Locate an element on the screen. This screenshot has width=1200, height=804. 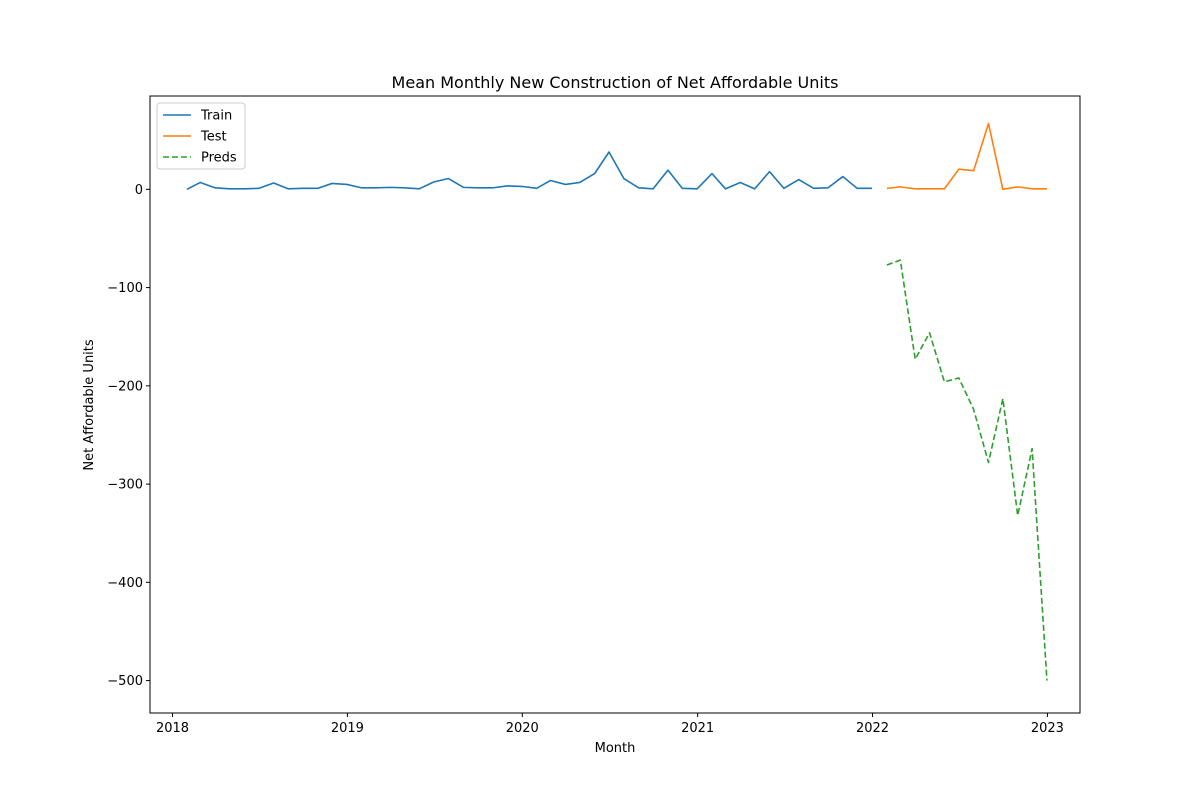
y-tick-label: −500 is located at coordinates (125, 681).